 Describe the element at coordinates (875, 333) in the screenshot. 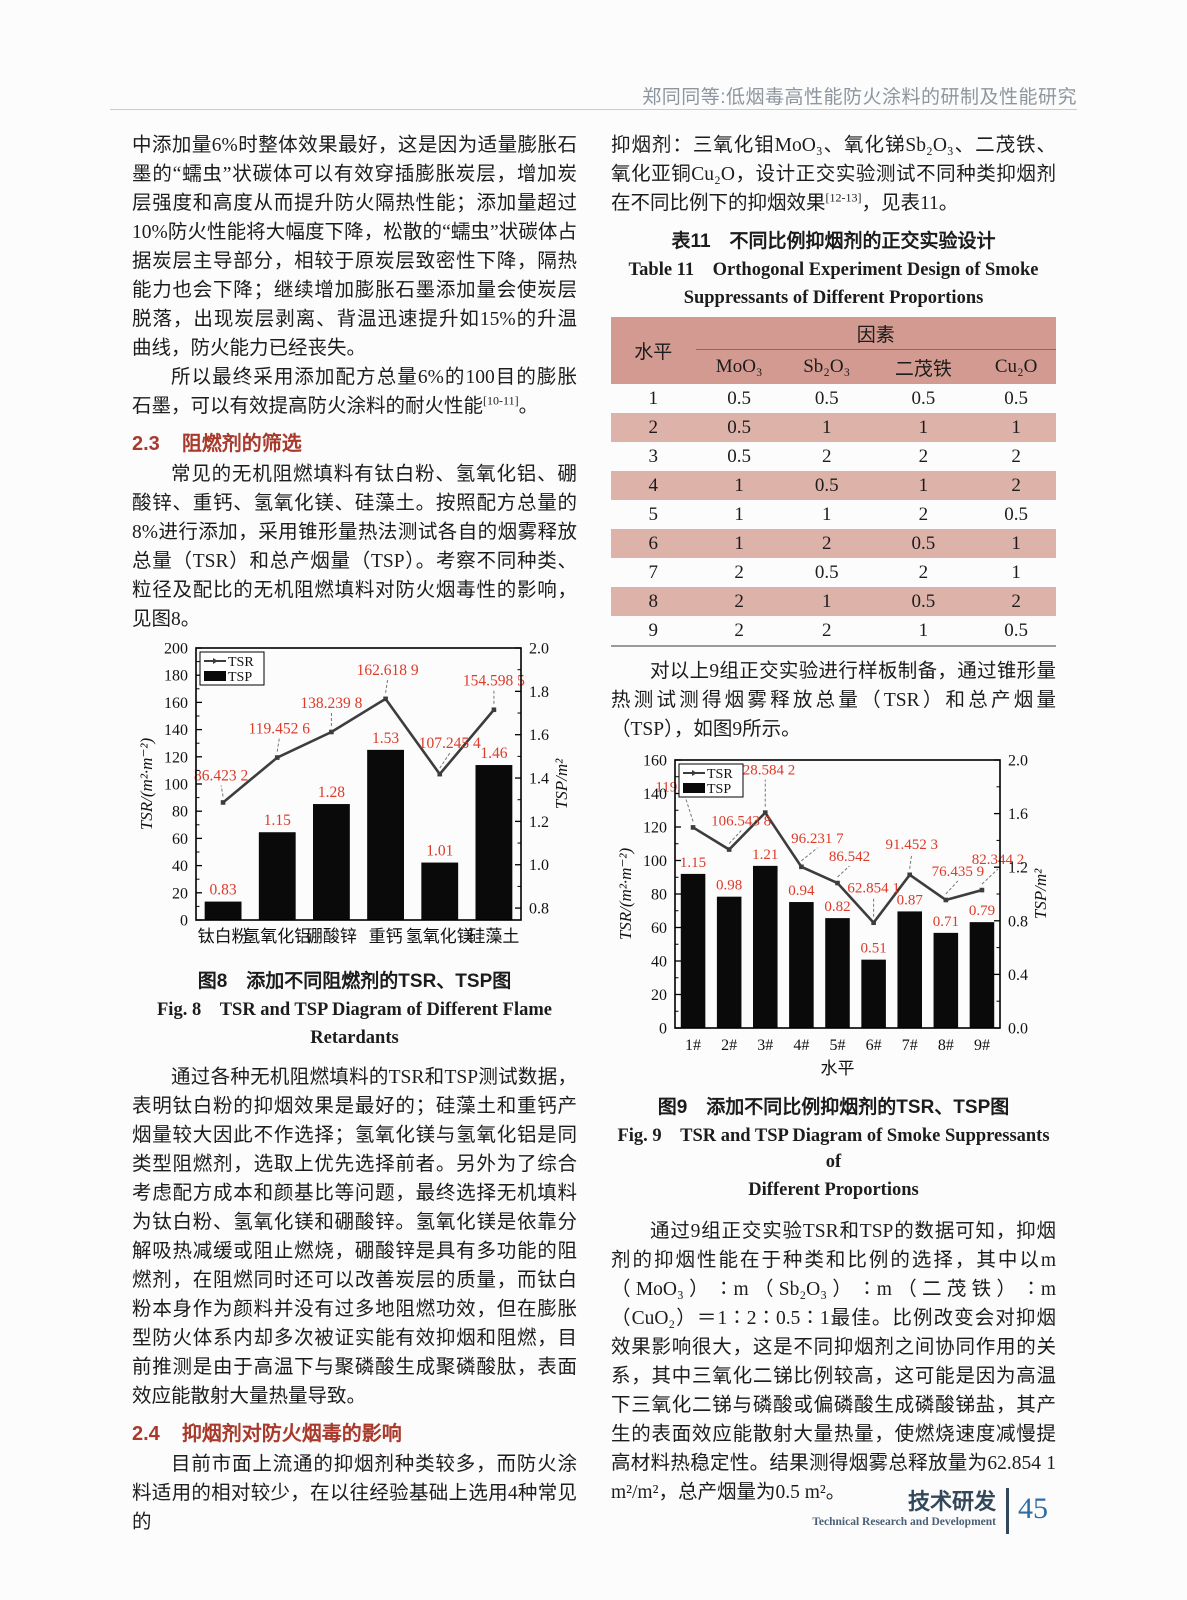

I see `col-header-factor: 因素` at that location.